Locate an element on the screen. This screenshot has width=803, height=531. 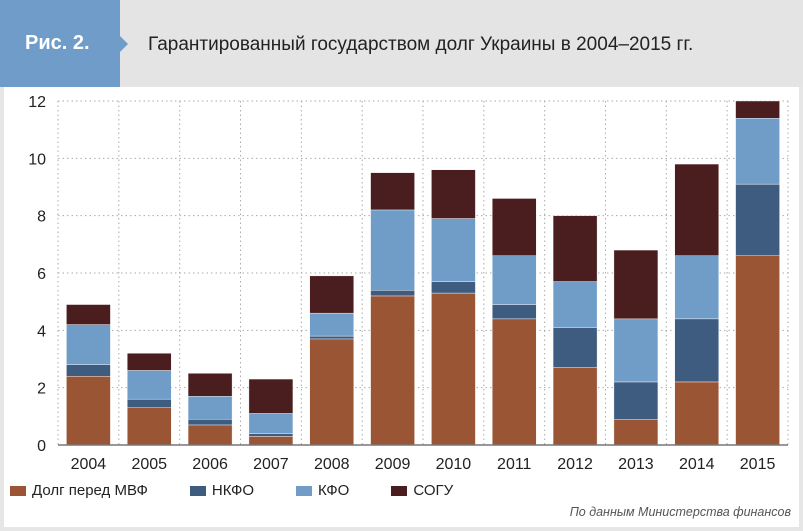
legend-item: СОГУ is located at coordinates (422, 490).